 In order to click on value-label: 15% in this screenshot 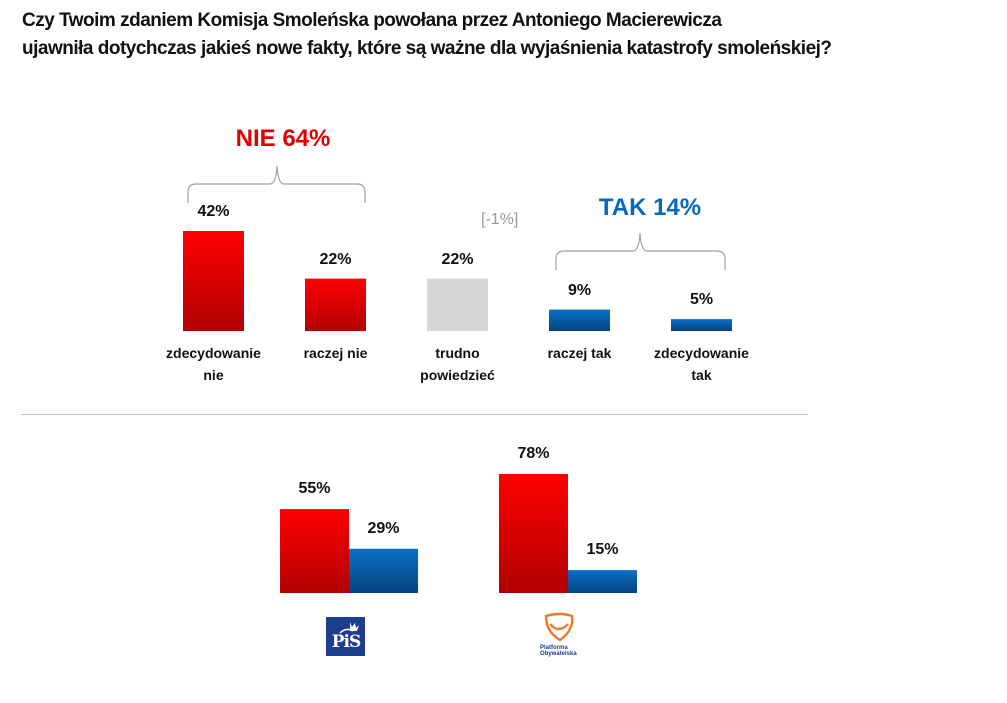, I will do `click(602, 550)`.